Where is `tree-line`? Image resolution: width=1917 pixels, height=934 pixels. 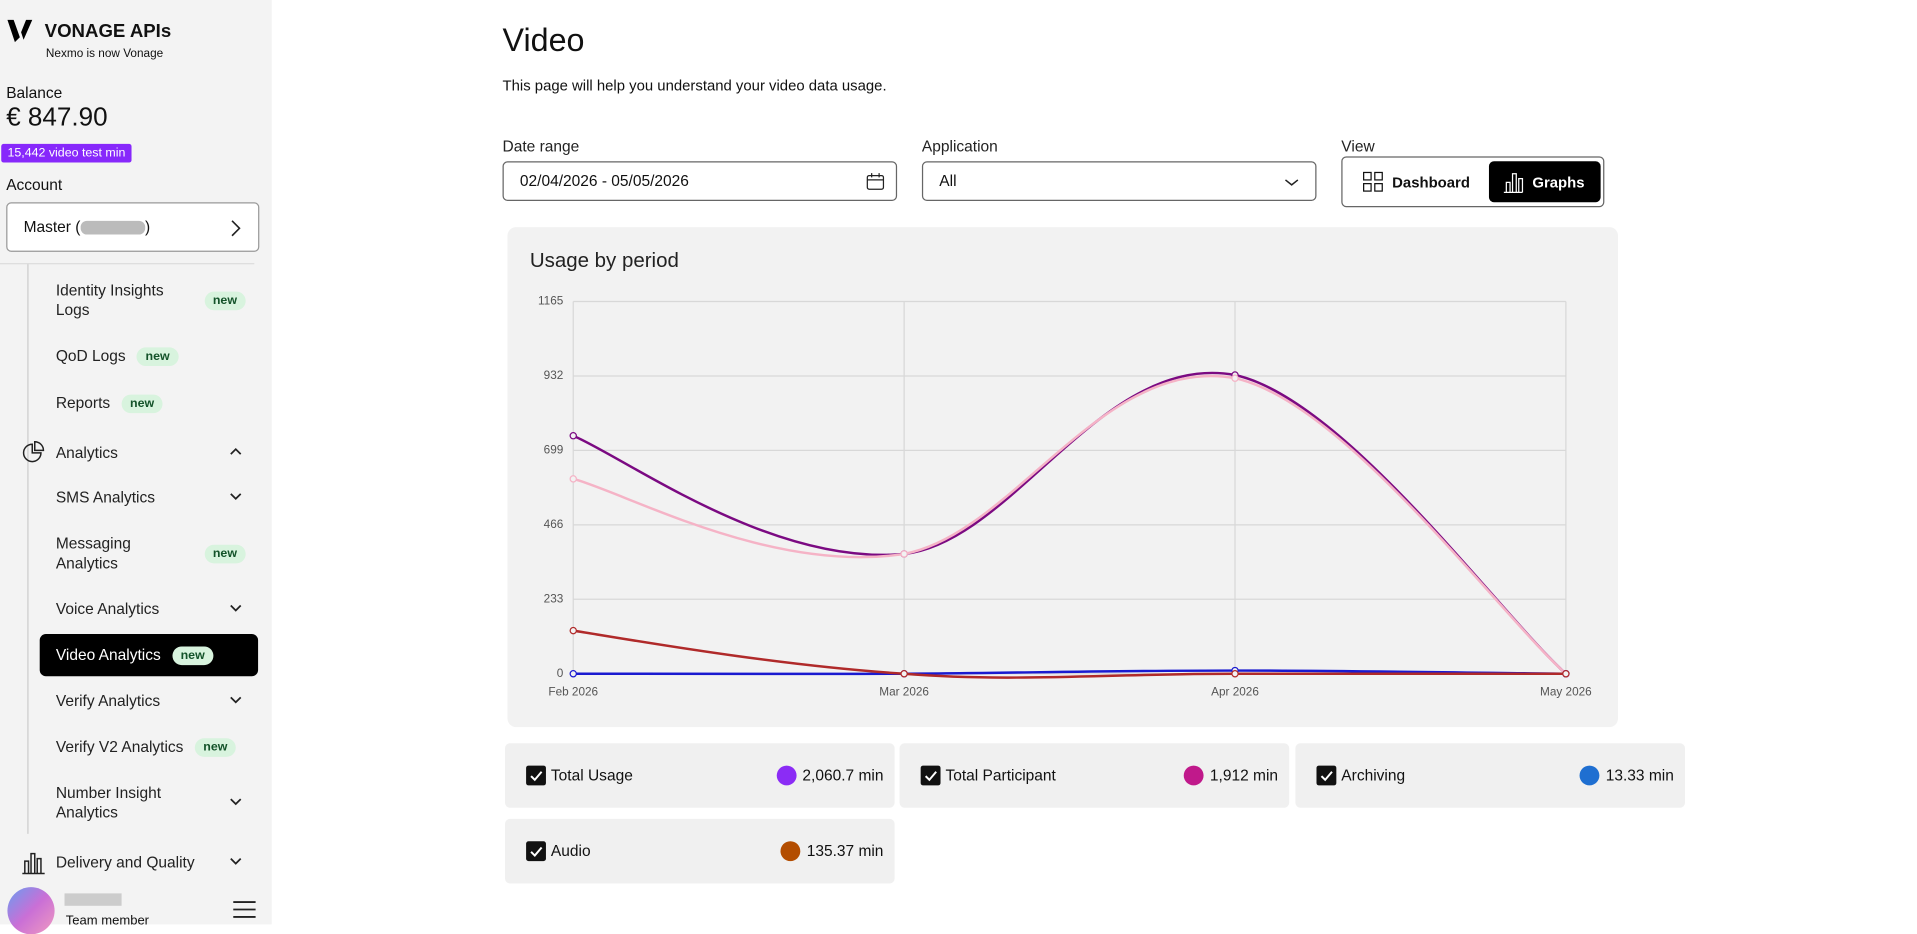
tree-line is located at coordinates (28, 548).